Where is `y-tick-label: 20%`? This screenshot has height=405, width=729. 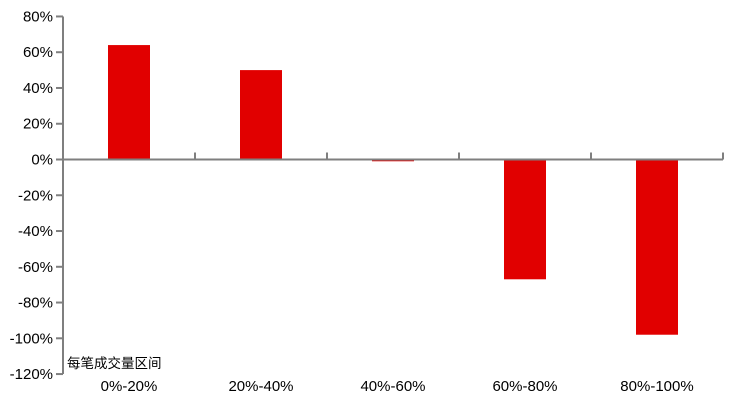
y-tick-label: 20% is located at coordinates (38, 124).